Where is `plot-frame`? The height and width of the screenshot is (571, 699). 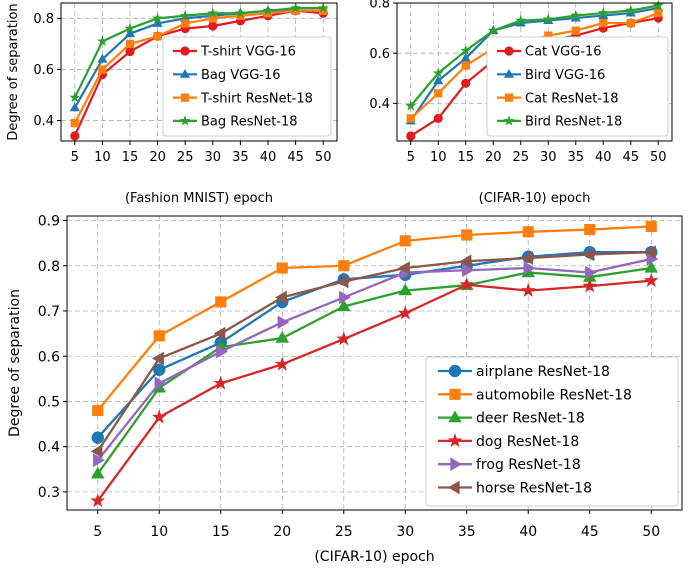
plot-frame is located at coordinates (199, 72).